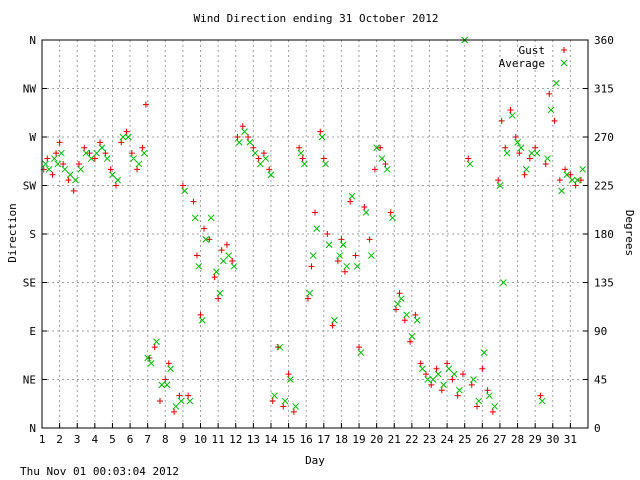  I want to click on legend-marker-average, so click(564, 63).